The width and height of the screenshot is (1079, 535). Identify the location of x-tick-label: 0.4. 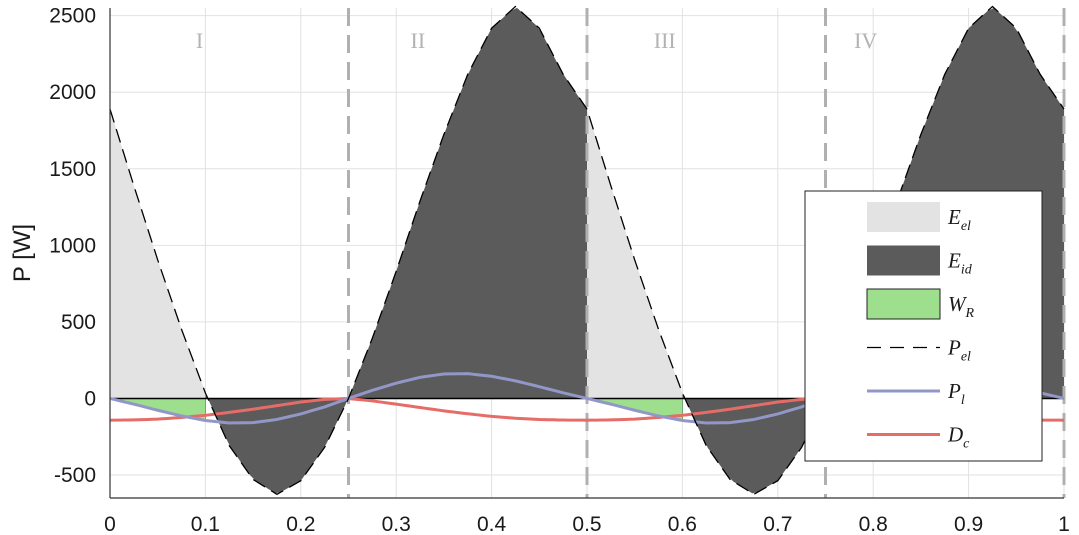
(492, 524).